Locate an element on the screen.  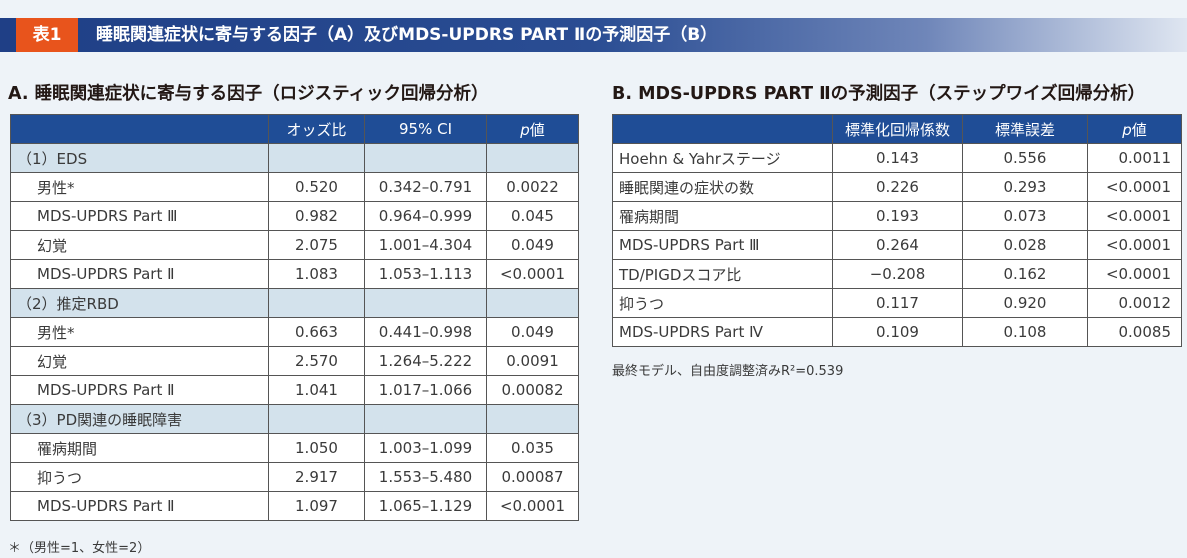
odds-ratio-cell: 2.075 is located at coordinates (316, 245).